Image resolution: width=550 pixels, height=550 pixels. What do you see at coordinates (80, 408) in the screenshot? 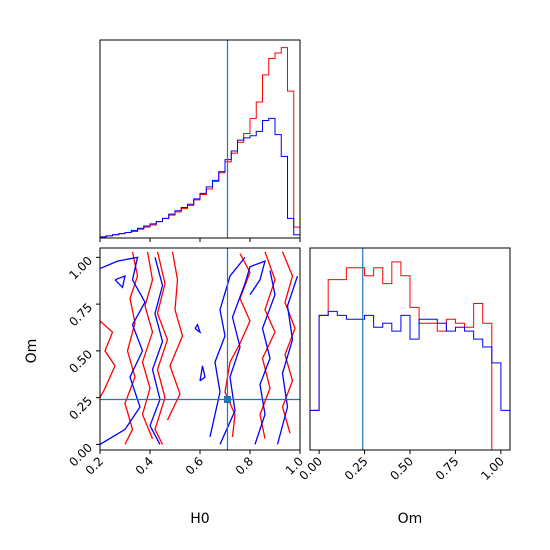
I see `contour-ytick-label-1: 0.25` at bounding box center [80, 408].